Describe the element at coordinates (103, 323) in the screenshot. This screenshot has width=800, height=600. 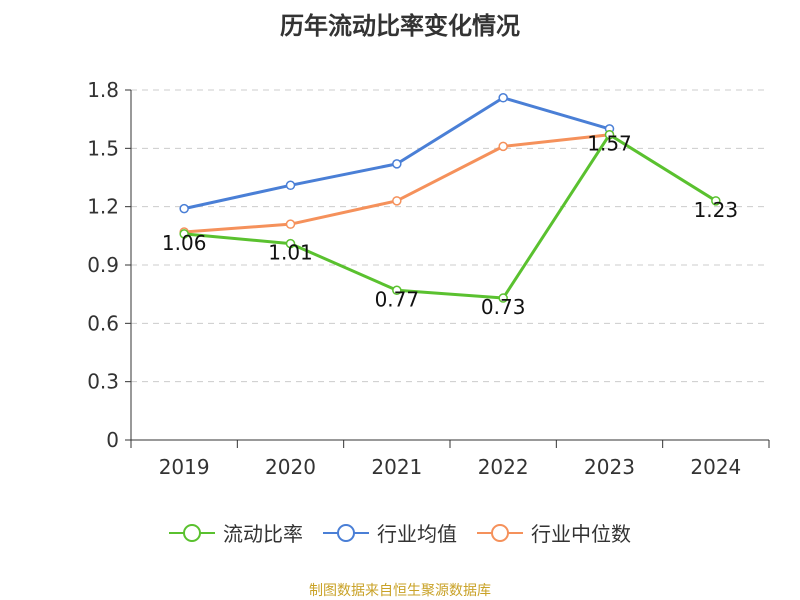
I see `y-tick-label: 0.6` at that location.